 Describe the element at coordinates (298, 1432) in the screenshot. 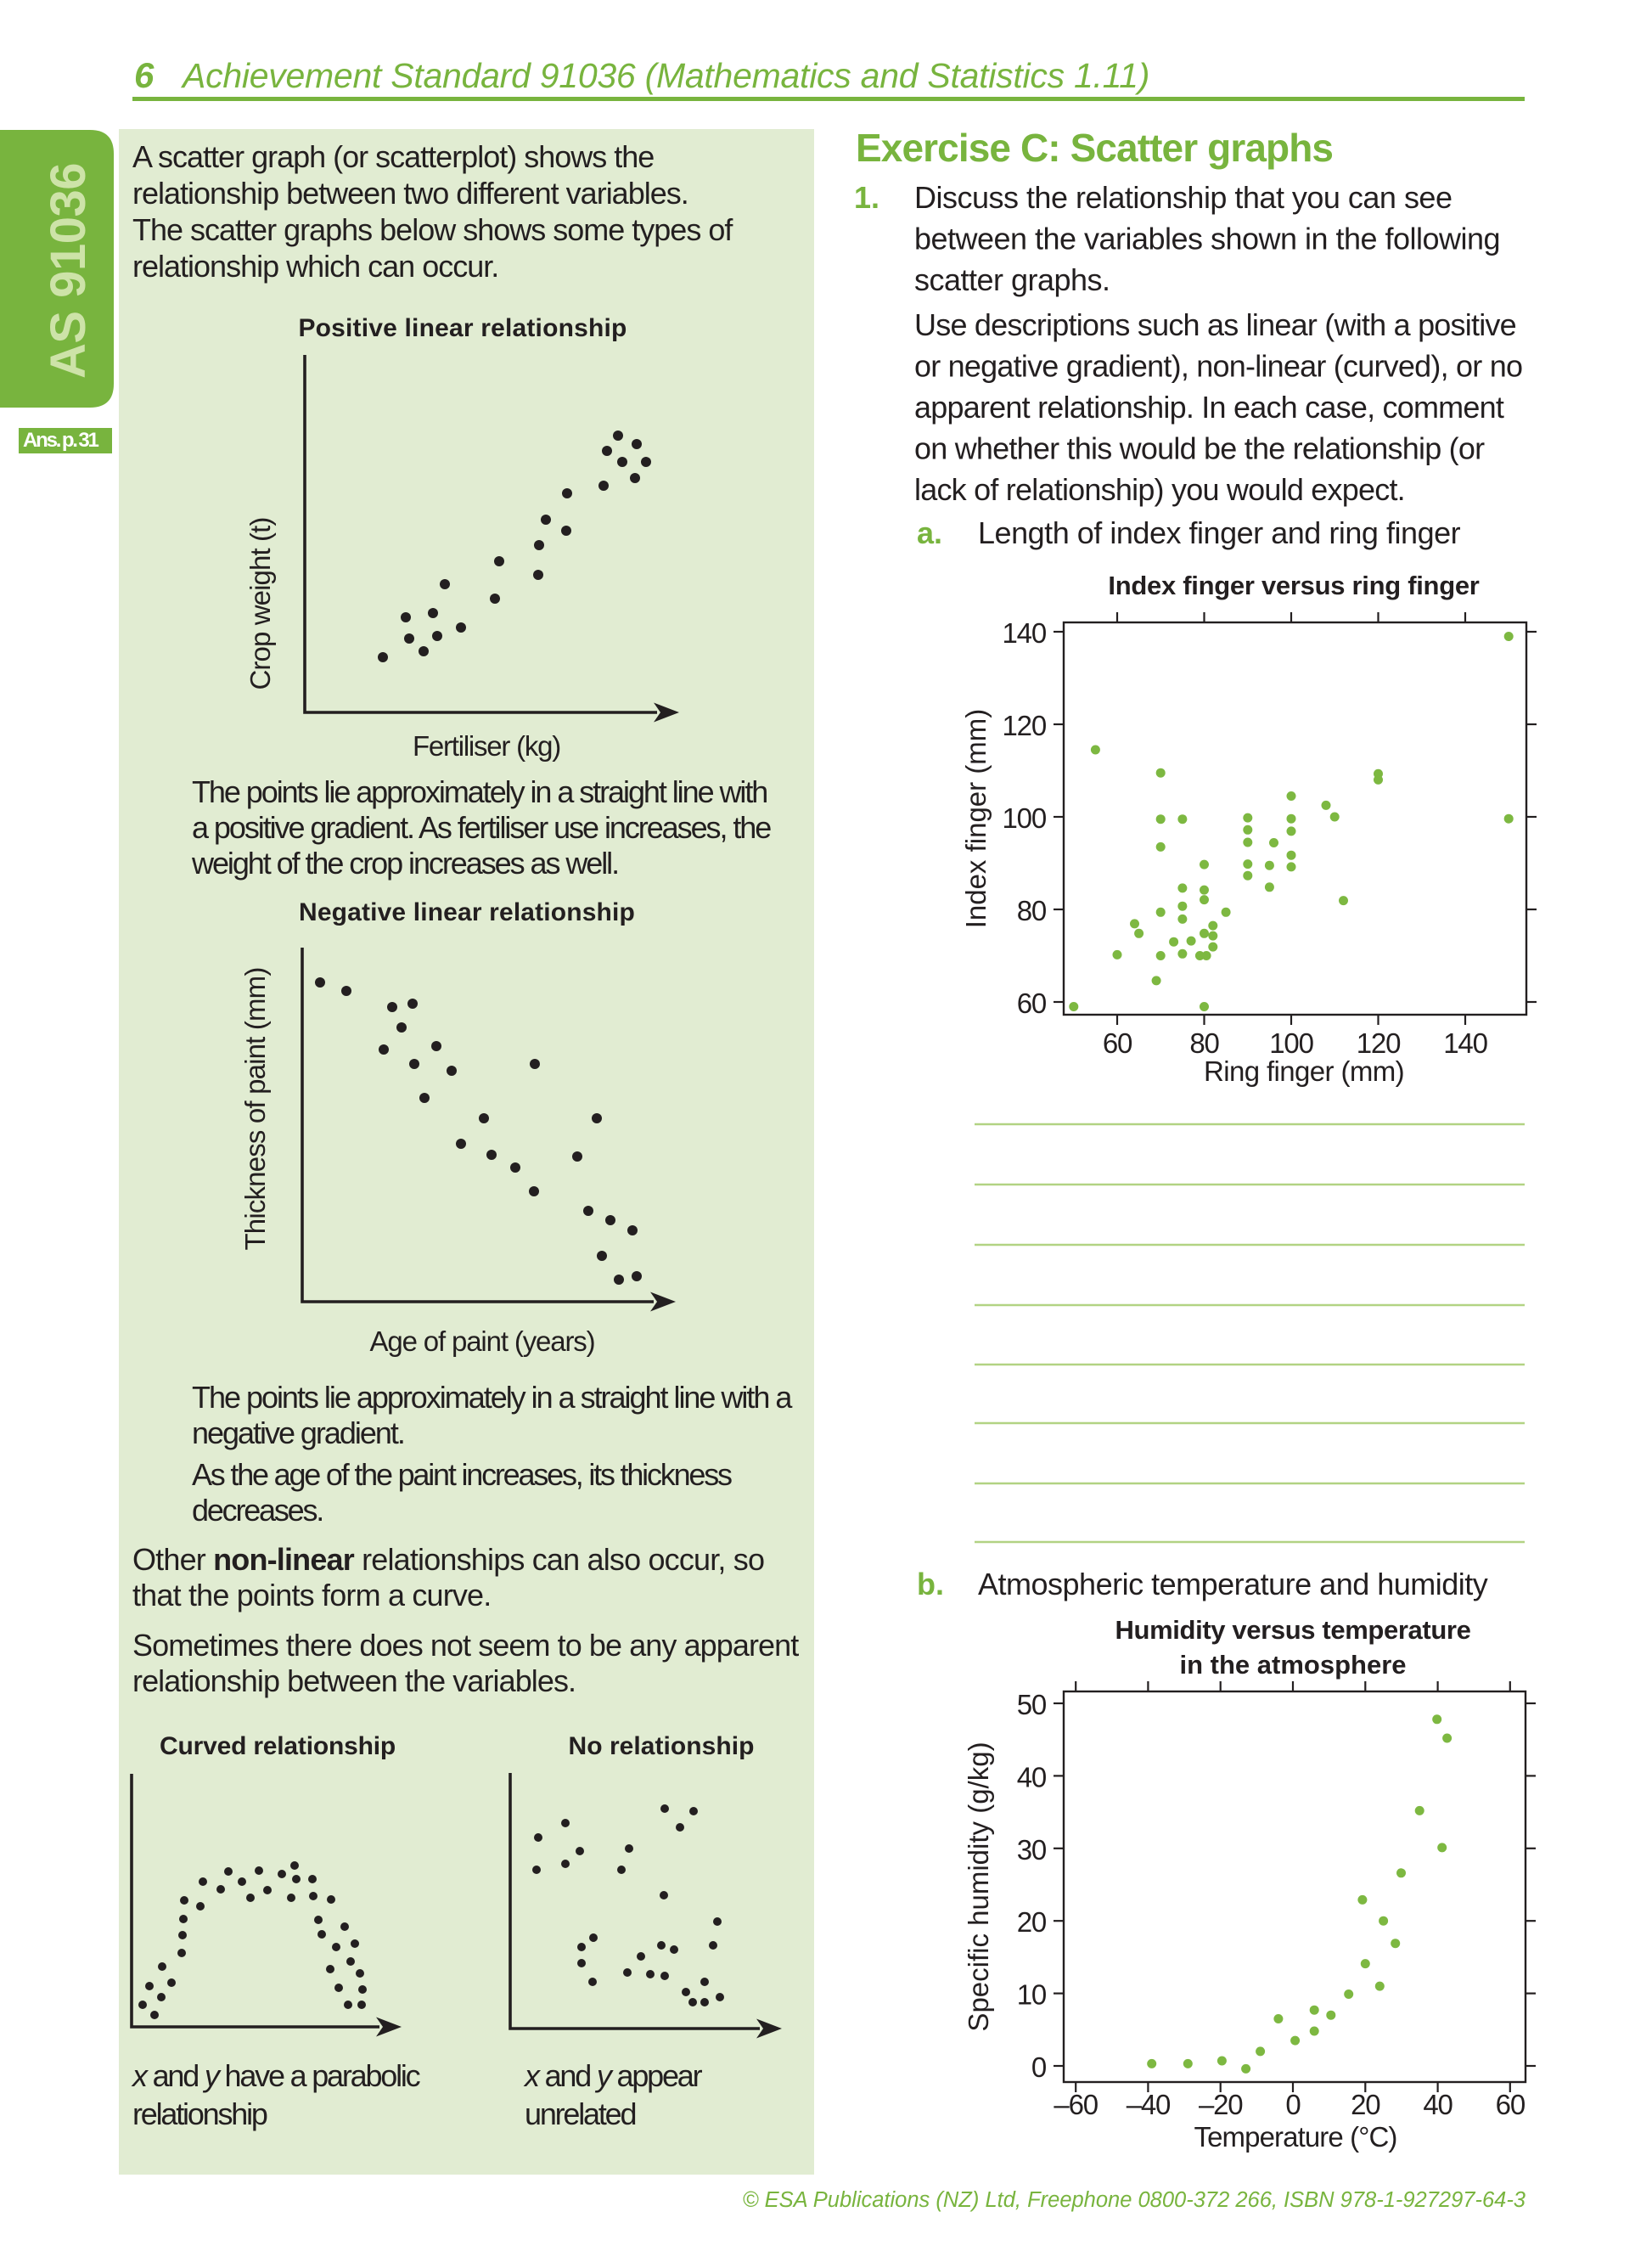

I see `svg-text: negative gradient.` at that location.